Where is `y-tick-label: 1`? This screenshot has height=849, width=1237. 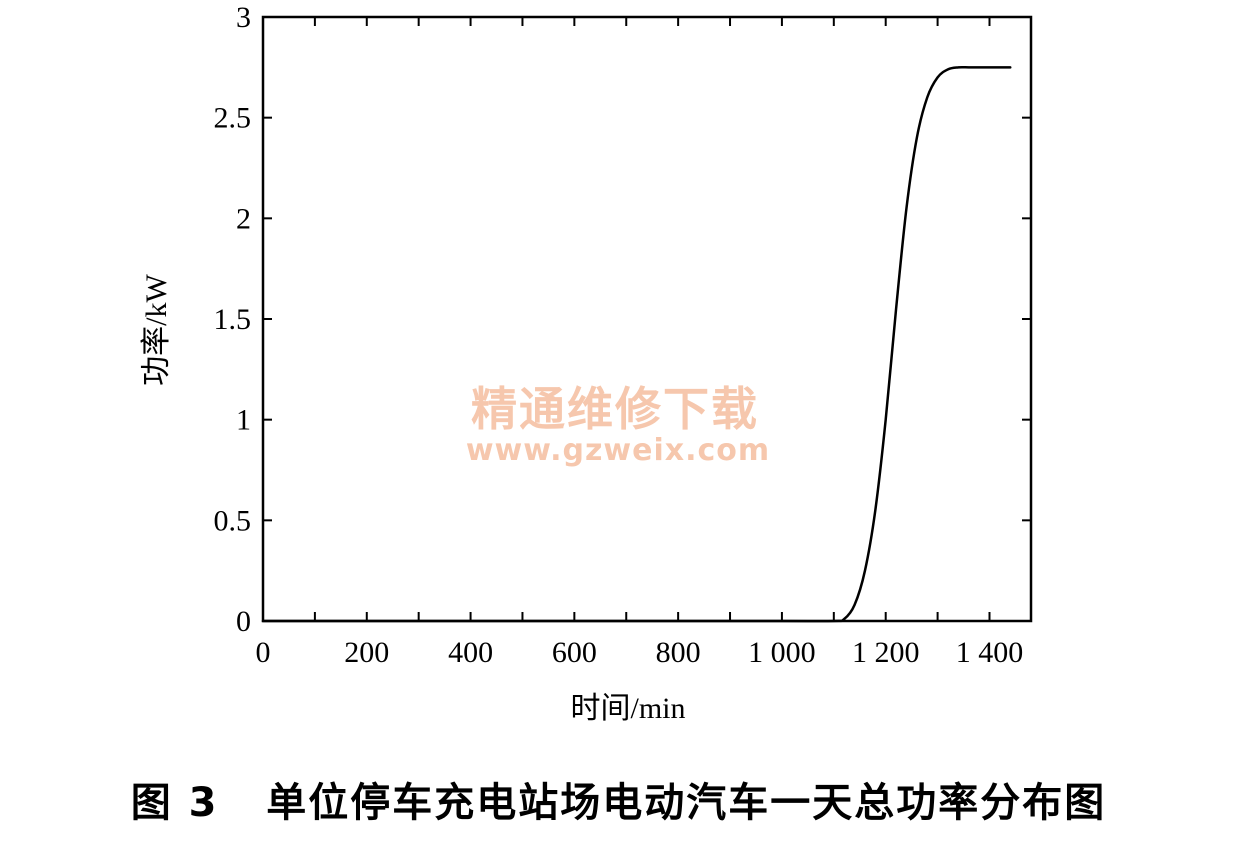
y-tick-label: 1 is located at coordinates (243, 420).